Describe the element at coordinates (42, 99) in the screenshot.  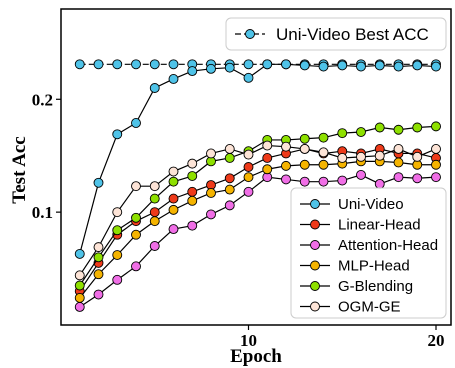
I see `y-tick-label: 0.2` at that location.